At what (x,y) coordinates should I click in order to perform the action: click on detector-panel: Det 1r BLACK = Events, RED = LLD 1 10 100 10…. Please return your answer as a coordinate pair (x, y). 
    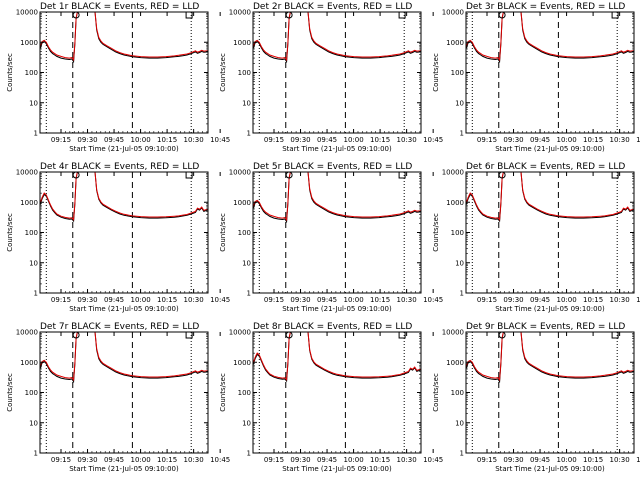
    Looking at the image, I should click on (118, 77).